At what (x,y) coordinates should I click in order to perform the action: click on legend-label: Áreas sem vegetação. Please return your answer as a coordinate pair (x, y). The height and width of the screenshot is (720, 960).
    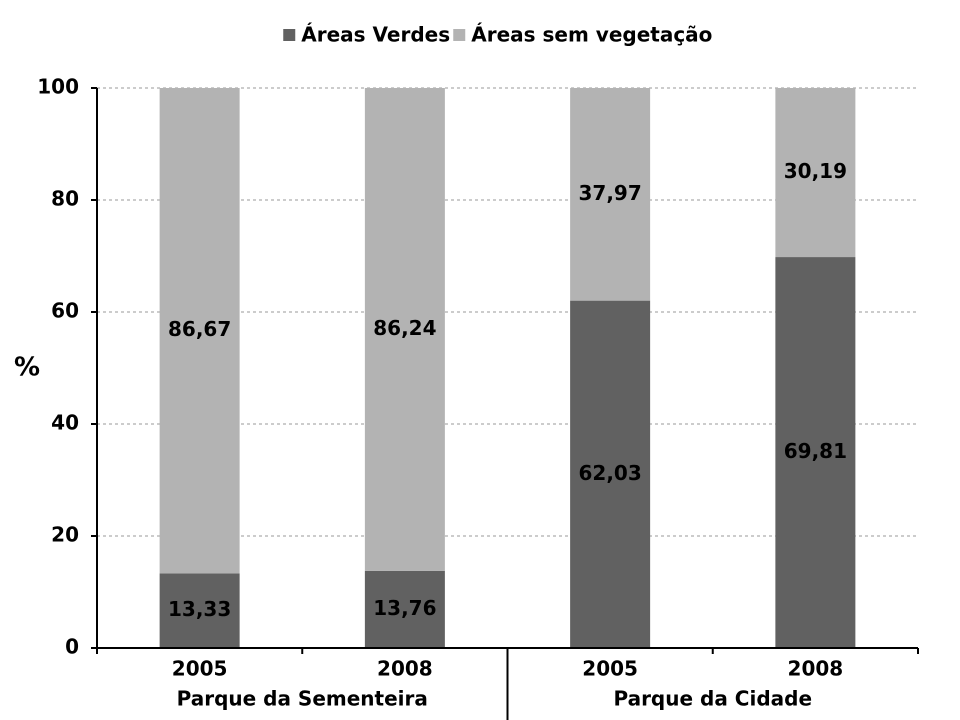
    Looking at the image, I should click on (591, 35).